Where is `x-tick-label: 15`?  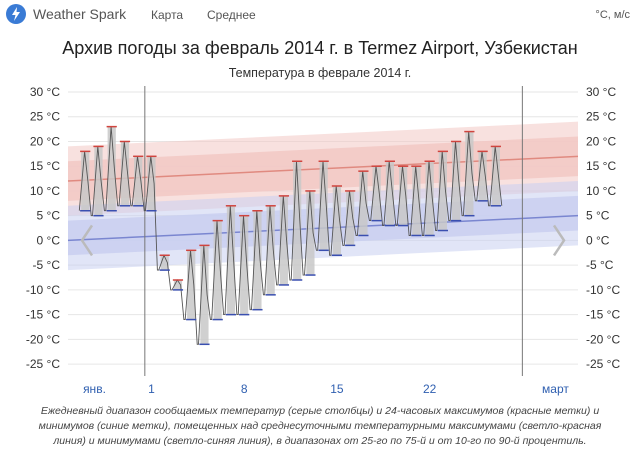
x-tick-label: 15 is located at coordinates (337, 389).